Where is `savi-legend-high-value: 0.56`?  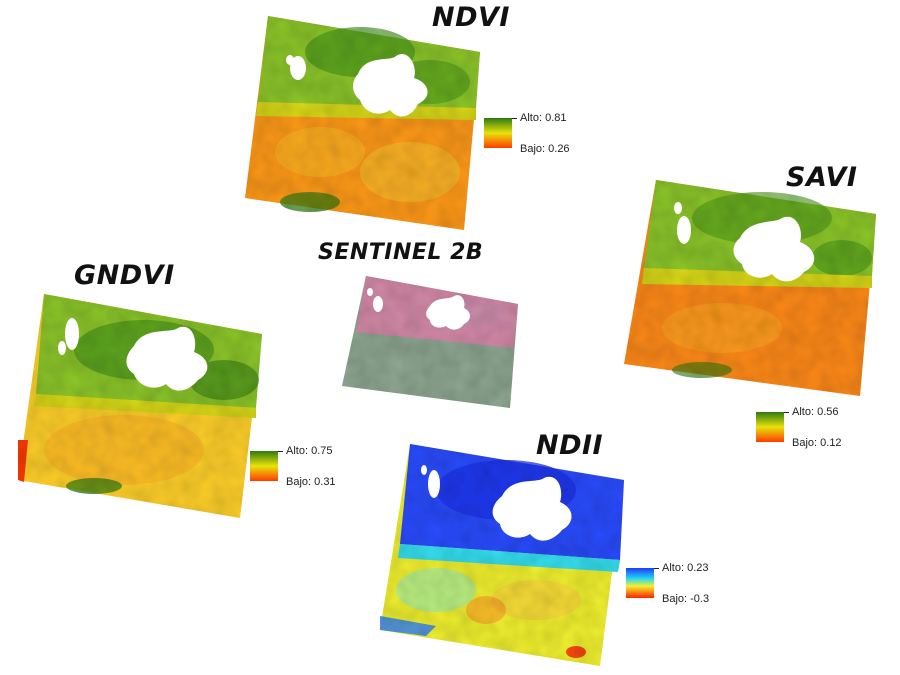
savi-legend-high-value: 0.56 is located at coordinates (828, 412).